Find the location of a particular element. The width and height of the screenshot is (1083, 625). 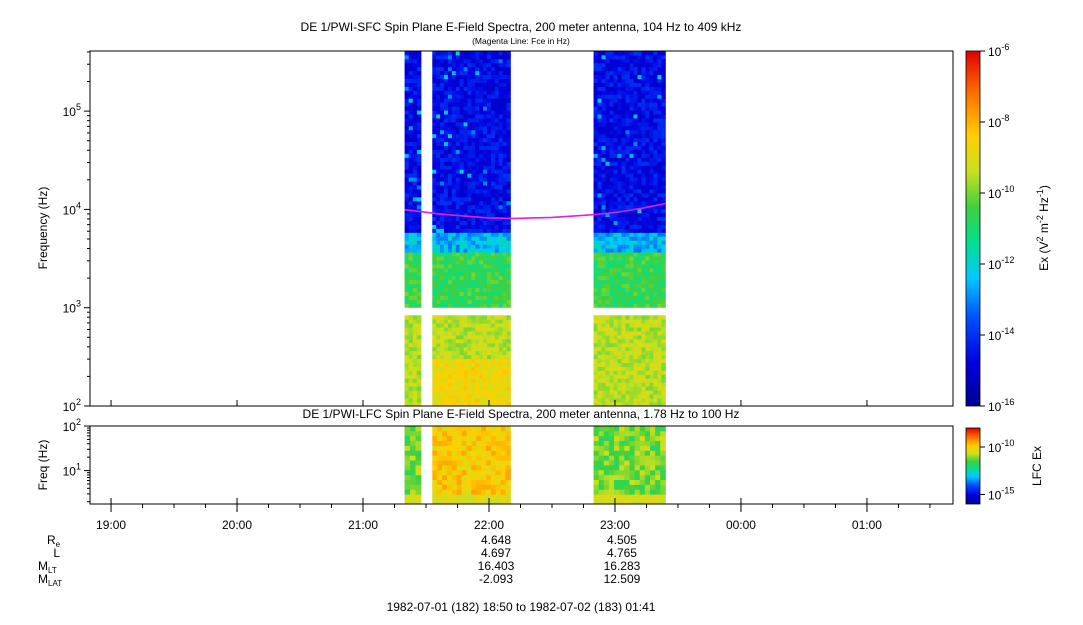

ephemeris-value: 4.648 is located at coordinates (496, 540).